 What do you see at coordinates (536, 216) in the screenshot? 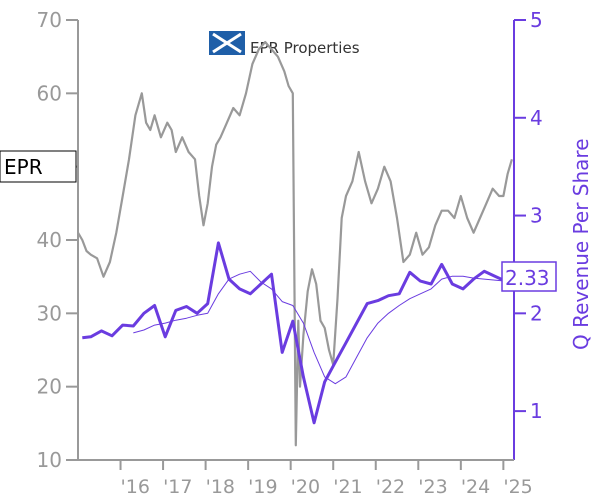
I see `right-tick-label: 3` at bounding box center [536, 216].